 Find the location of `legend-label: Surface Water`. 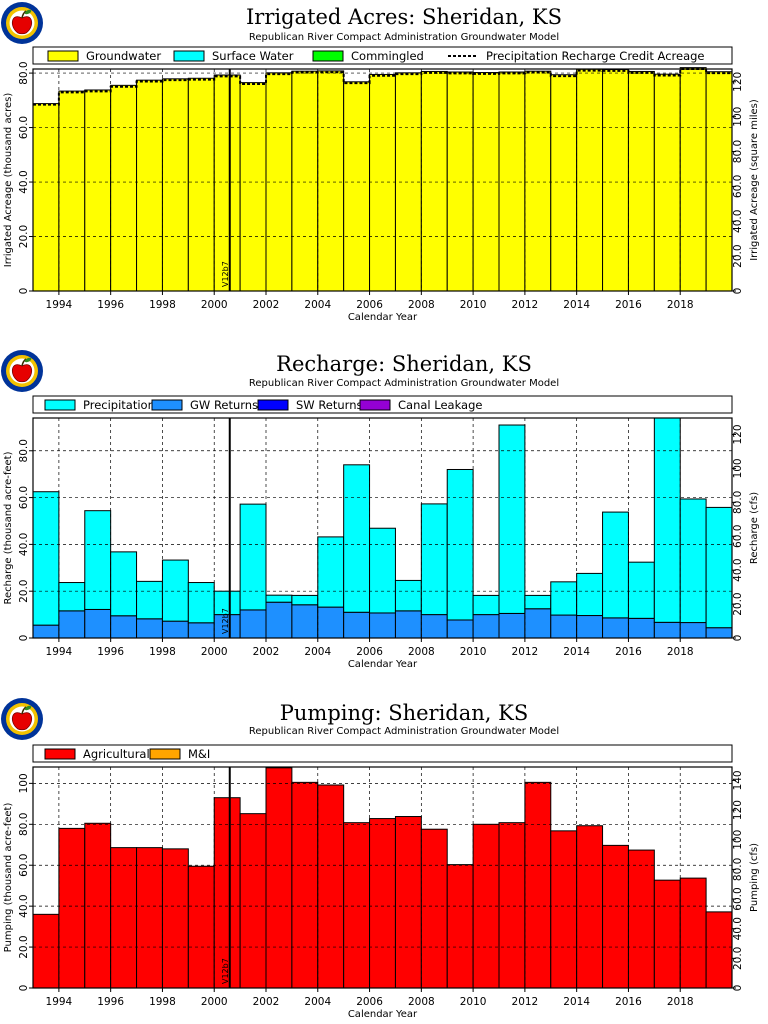

legend-label: Surface Water is located at coordinates (253, 56).